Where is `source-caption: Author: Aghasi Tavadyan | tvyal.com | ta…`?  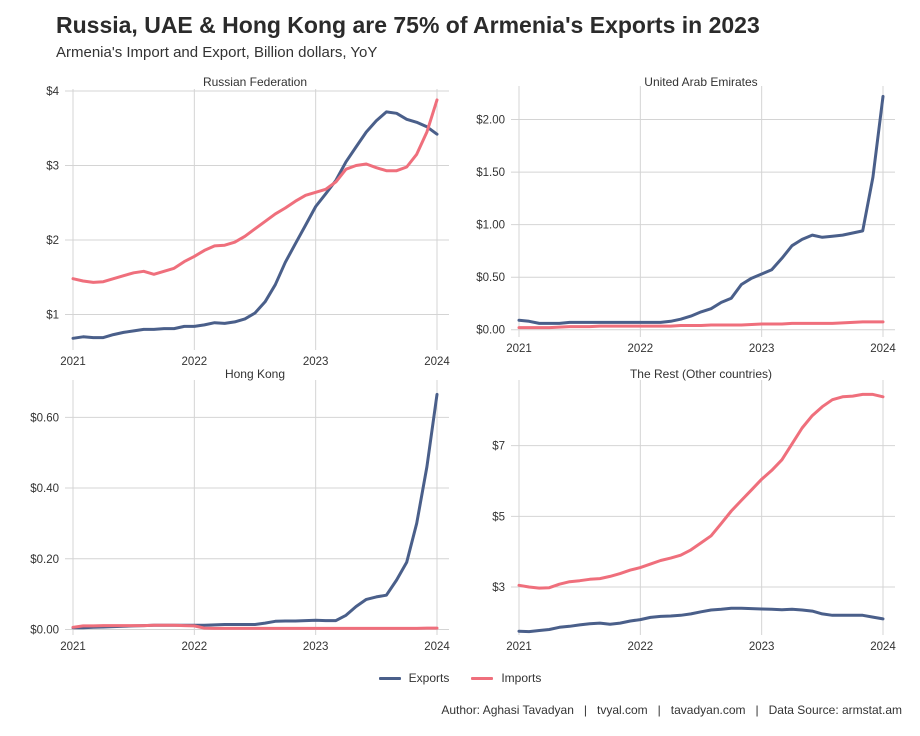 source-caption: Author: Aghasi Tavadyan | tvyal.com | ta… is located at coordinates (671, 710).